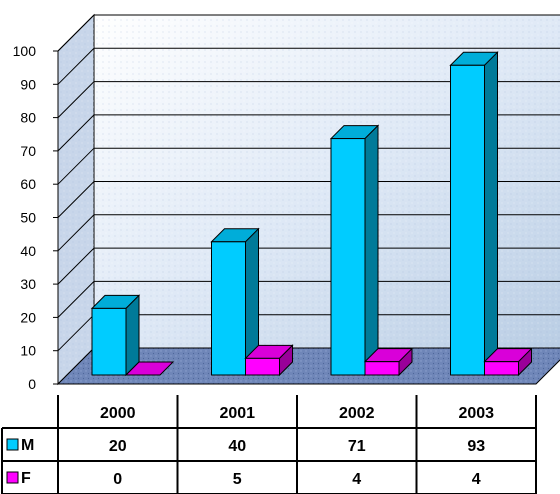 The height and width of the screenshot is (494, 560). Describe the element at coordinates (237, 479) in the screenshot. I see `data-label-F: 5` at that location.